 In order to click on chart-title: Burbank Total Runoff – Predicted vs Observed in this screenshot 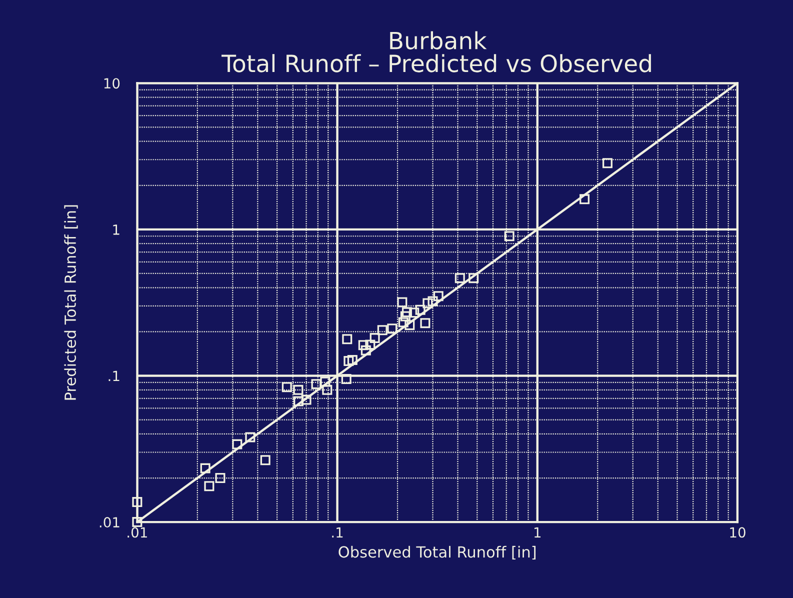, I will do `click(436, 51)`.